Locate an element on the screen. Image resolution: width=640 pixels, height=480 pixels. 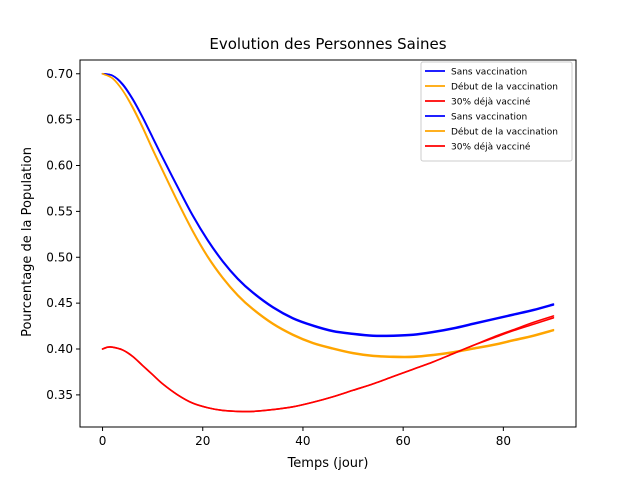
legend-frame is located at coordinates (496, 111).